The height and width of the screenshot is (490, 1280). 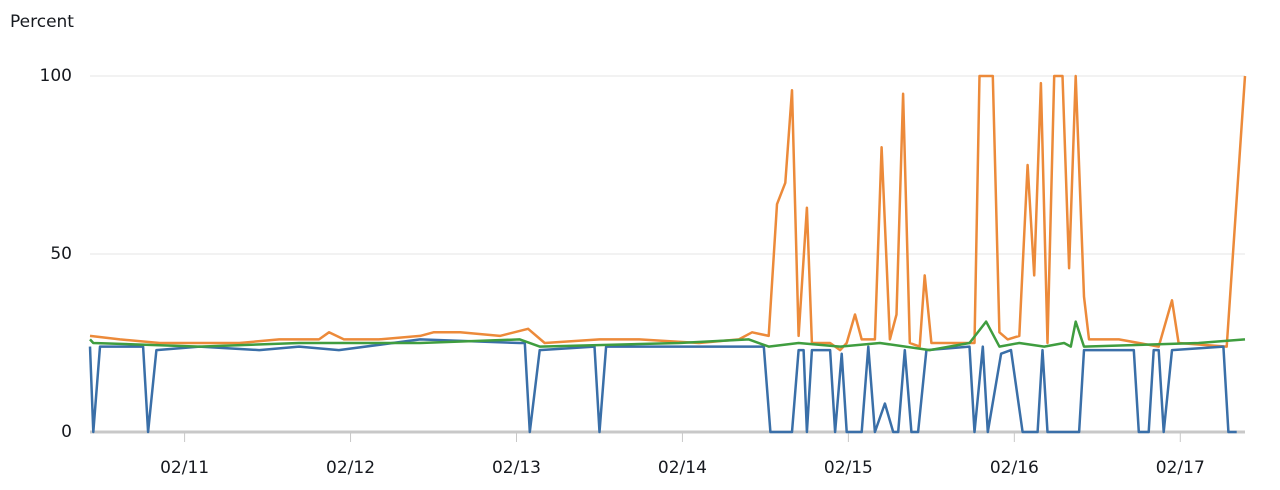 I want to click on x-tick-label: 02/14, so click(x=682, y=468).